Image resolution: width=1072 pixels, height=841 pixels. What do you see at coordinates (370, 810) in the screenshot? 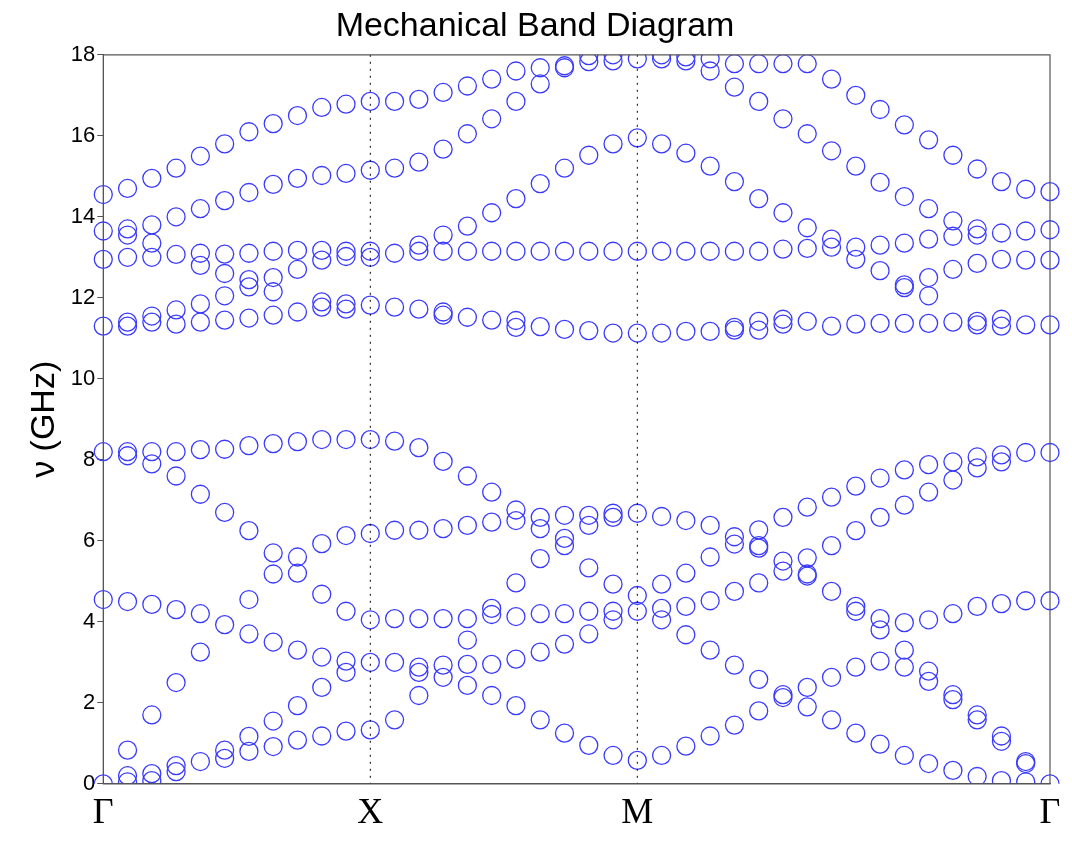
I see `x-tick-label: X` at bounding box center [370, 810].